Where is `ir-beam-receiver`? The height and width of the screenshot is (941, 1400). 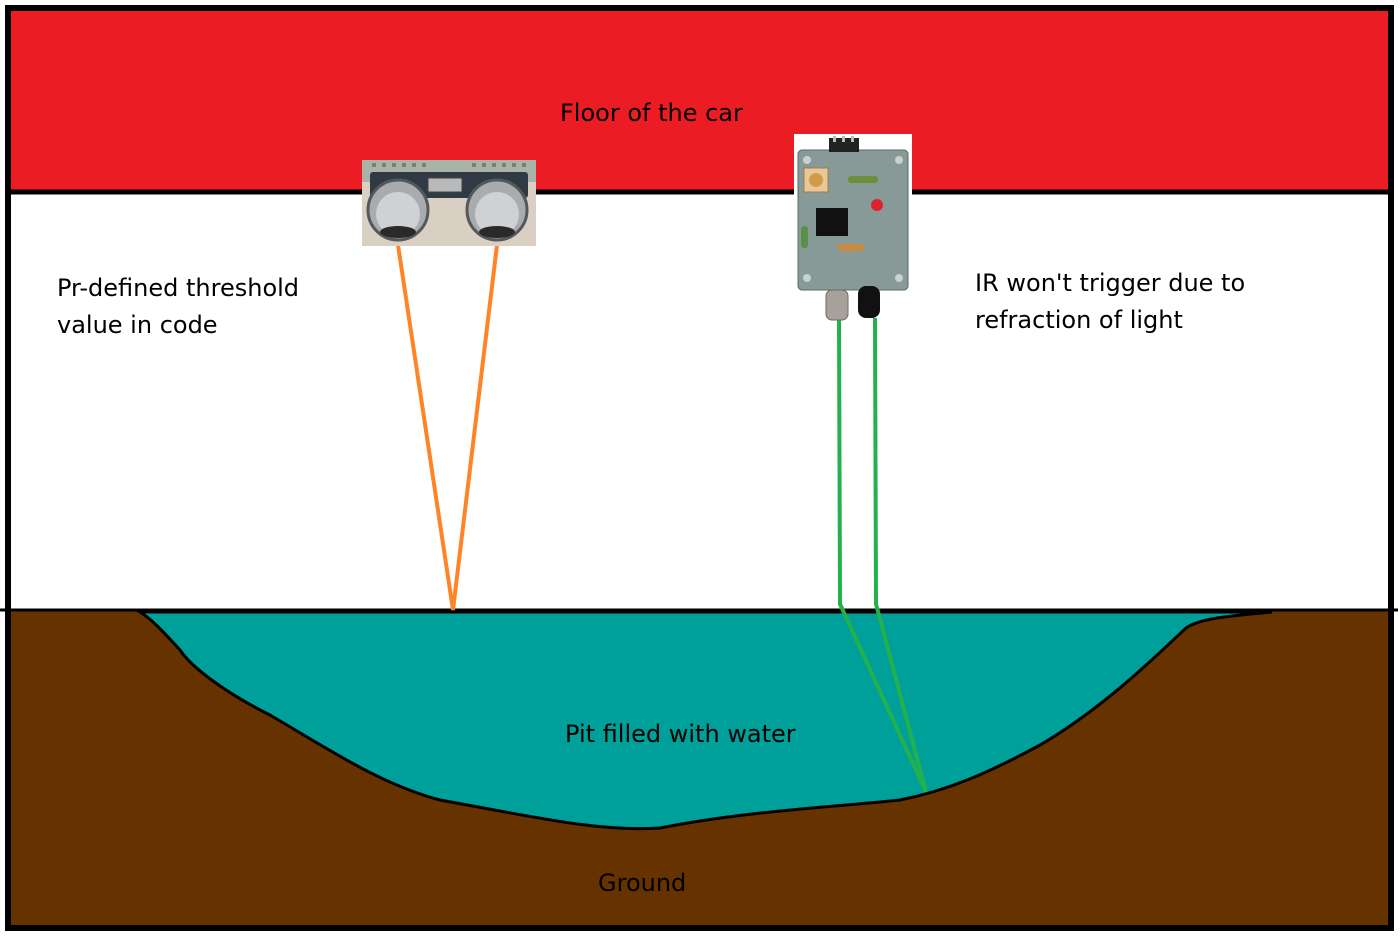
ir-beam-receiver is located at coordinates (900, 555).